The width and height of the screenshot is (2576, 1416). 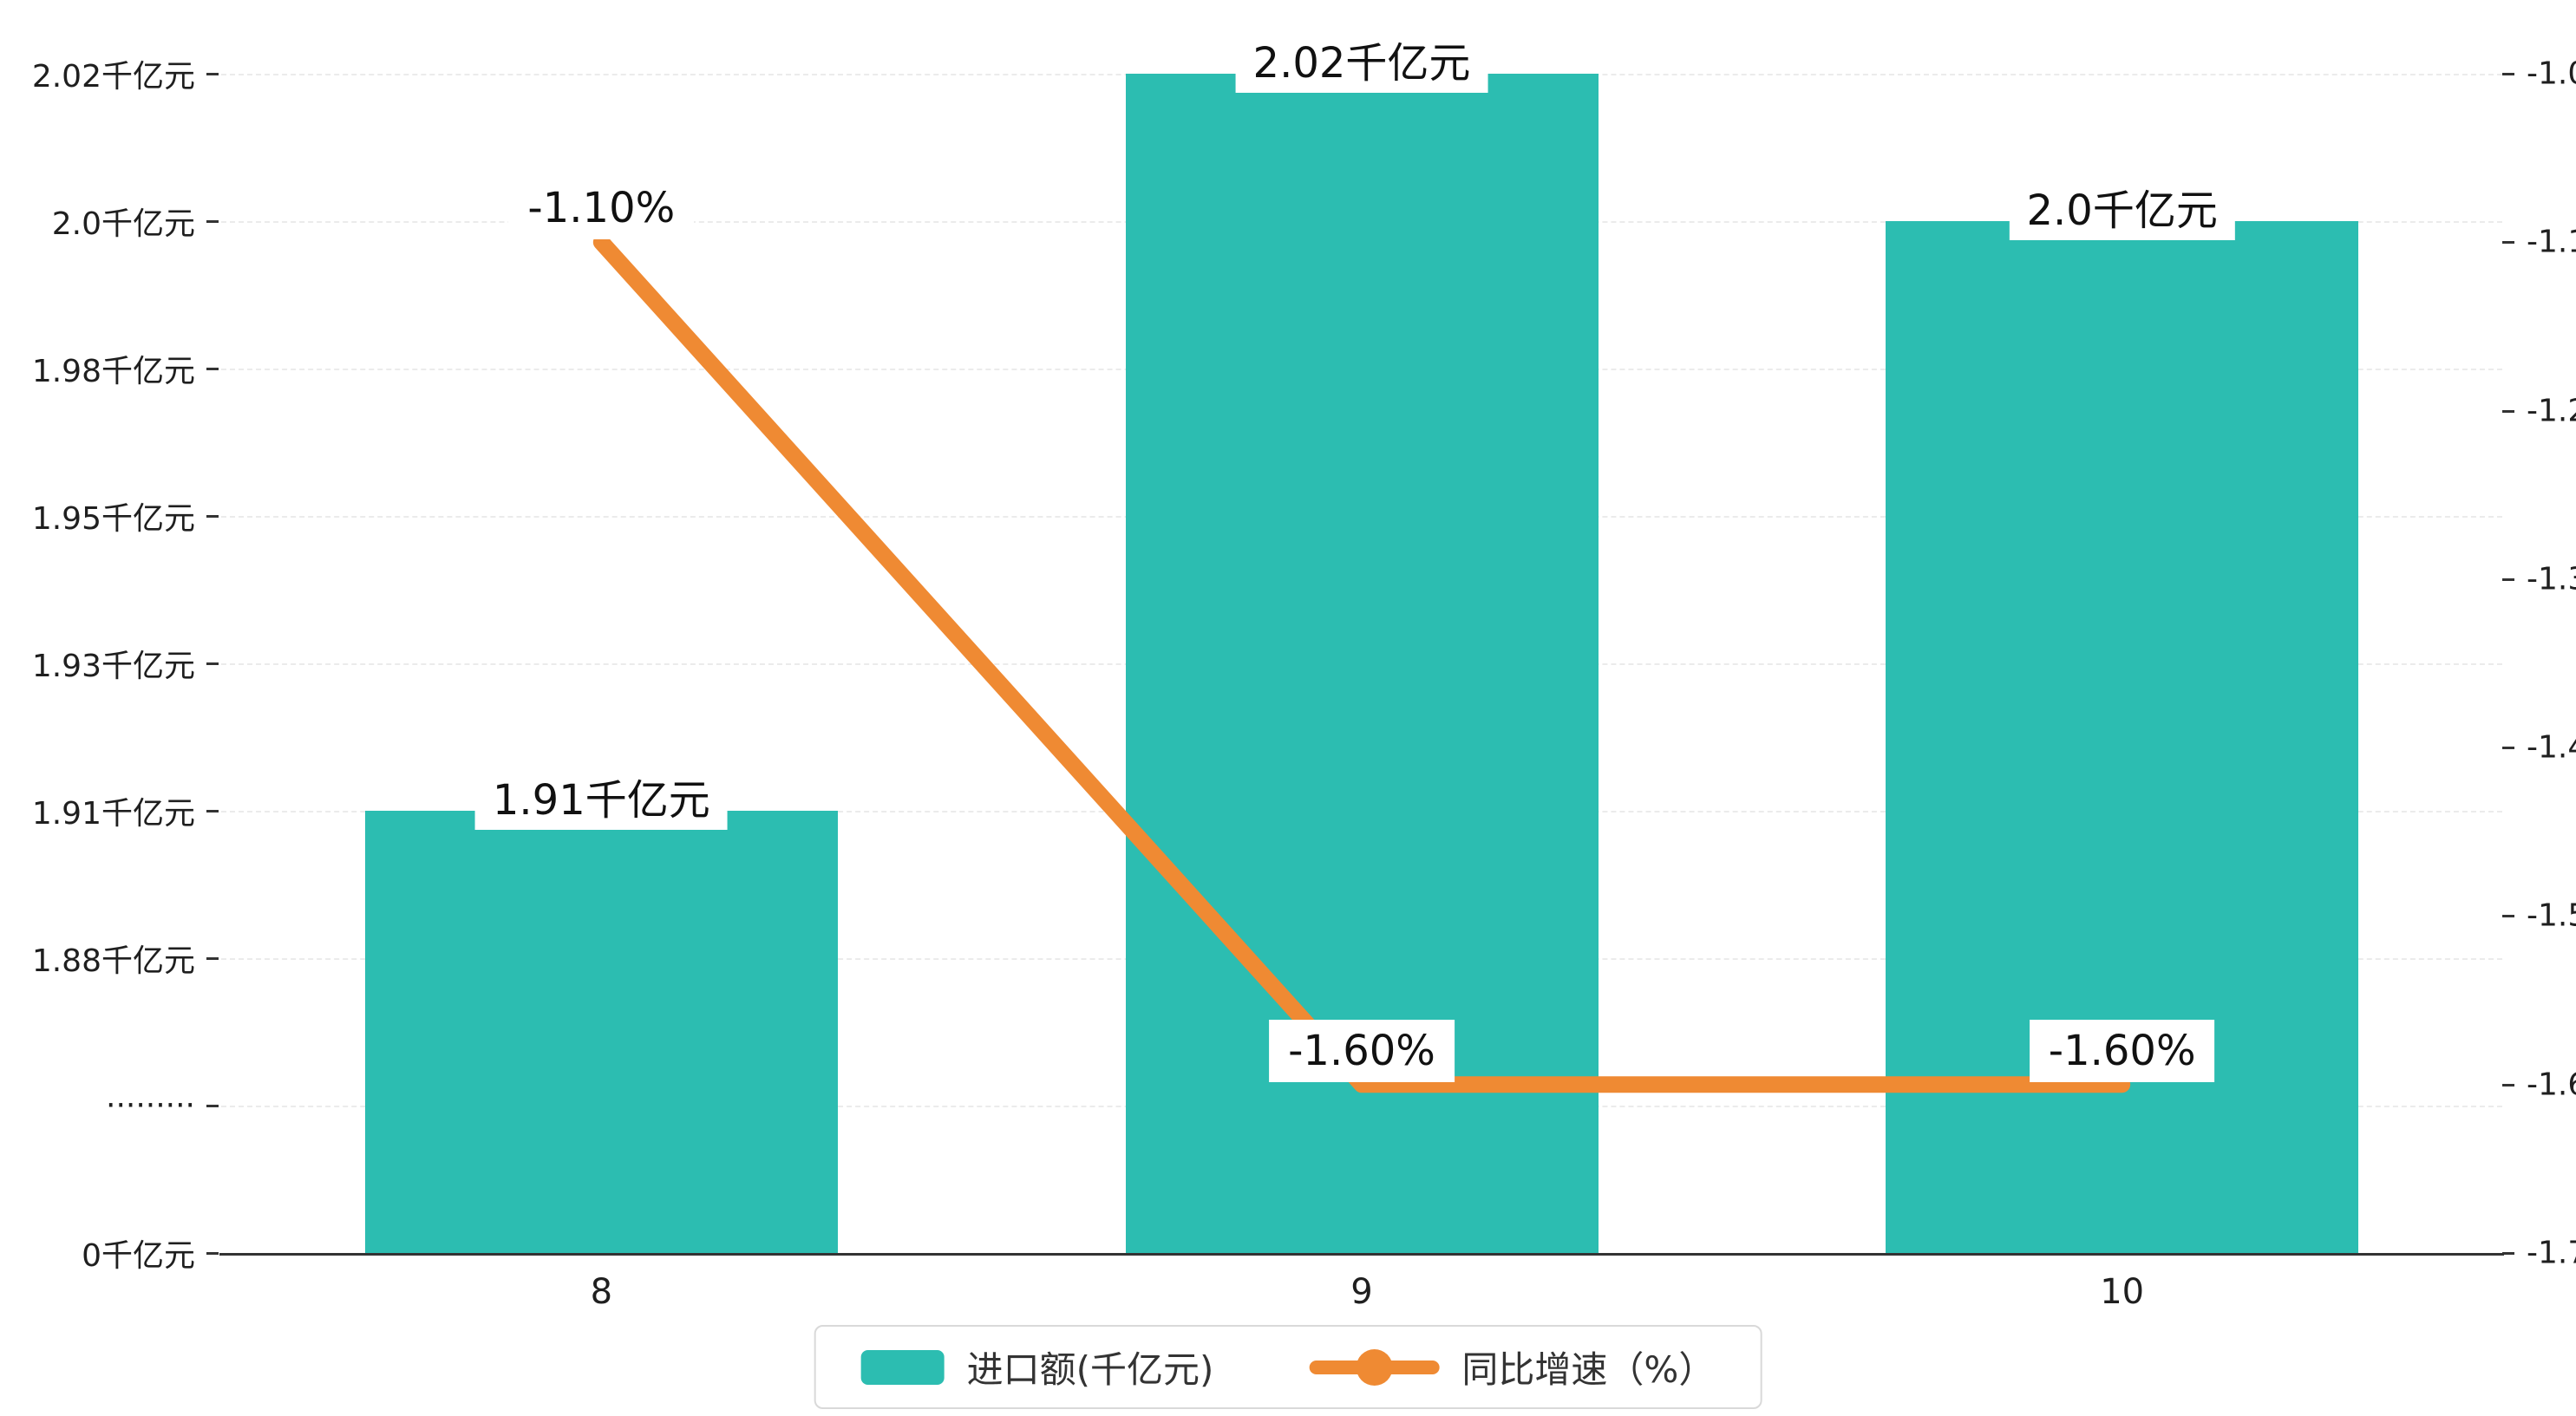 I want to click on right-tick-label: -1.2, so click(x=2551, y=411).